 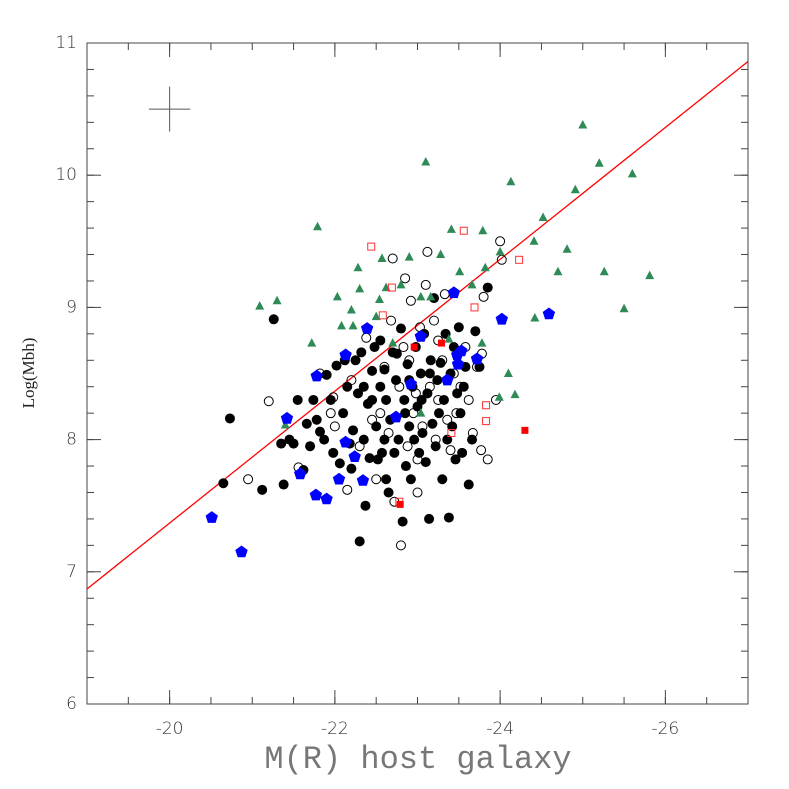 I want to click on y-tick-label: 6, so click(x=71, y=704).